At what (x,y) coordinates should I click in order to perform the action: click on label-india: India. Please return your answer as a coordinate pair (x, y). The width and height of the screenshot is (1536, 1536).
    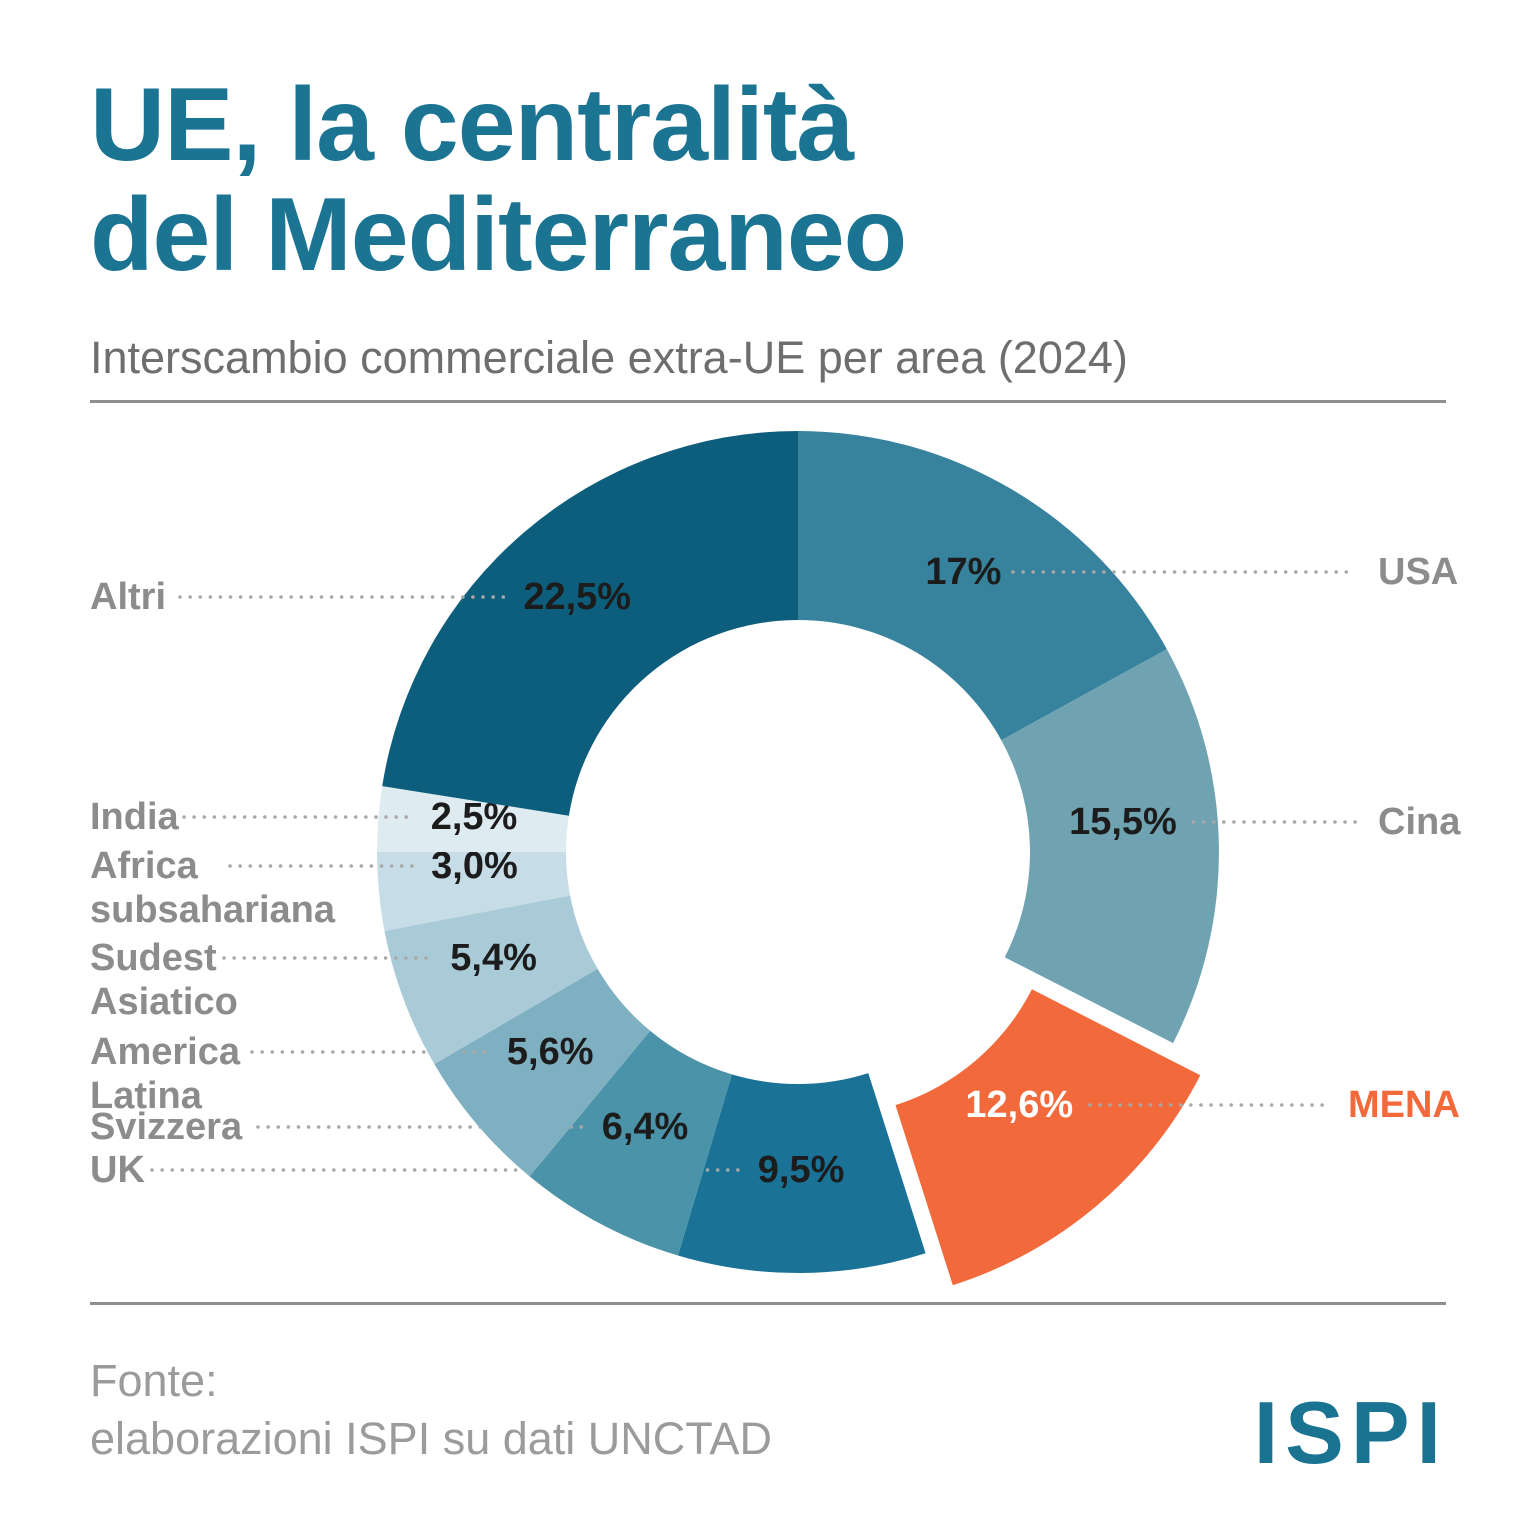
    Looking at the image, I should click on (135, 817).